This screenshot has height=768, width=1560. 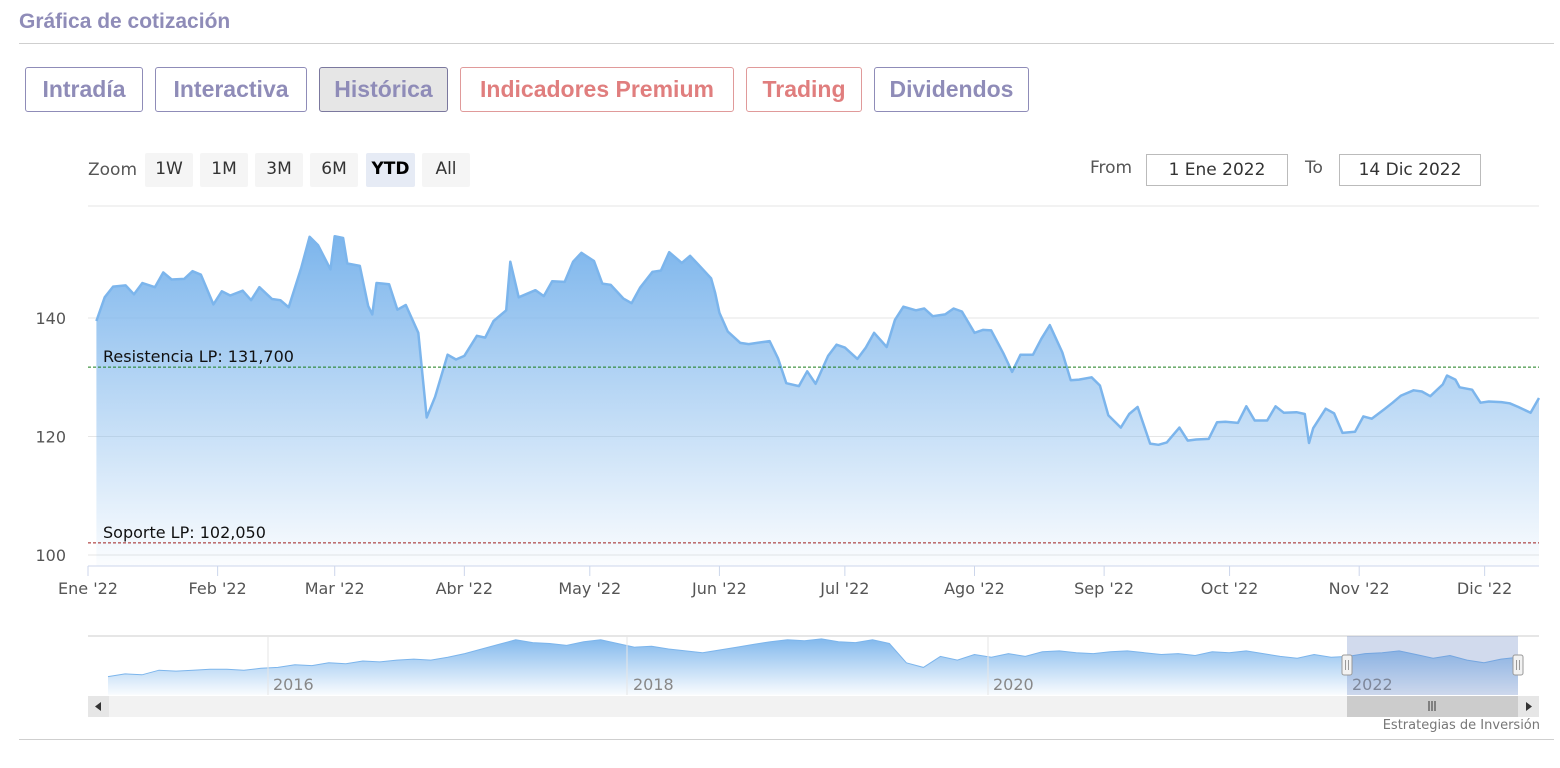 What do you see at coordinates (88, 588) in the screenshot?
I see `x-tick-label: Ene '22` at bounding box center [88, 588].